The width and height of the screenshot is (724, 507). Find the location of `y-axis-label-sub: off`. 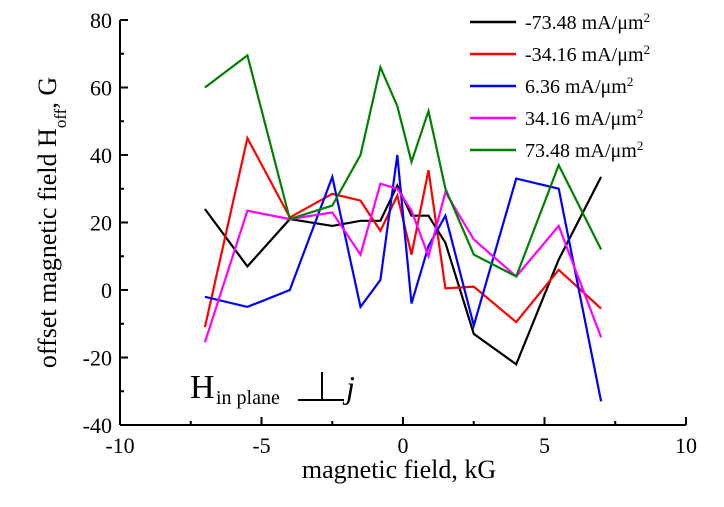

y-axis-label-sub: off is located at coordinates (60, 118).